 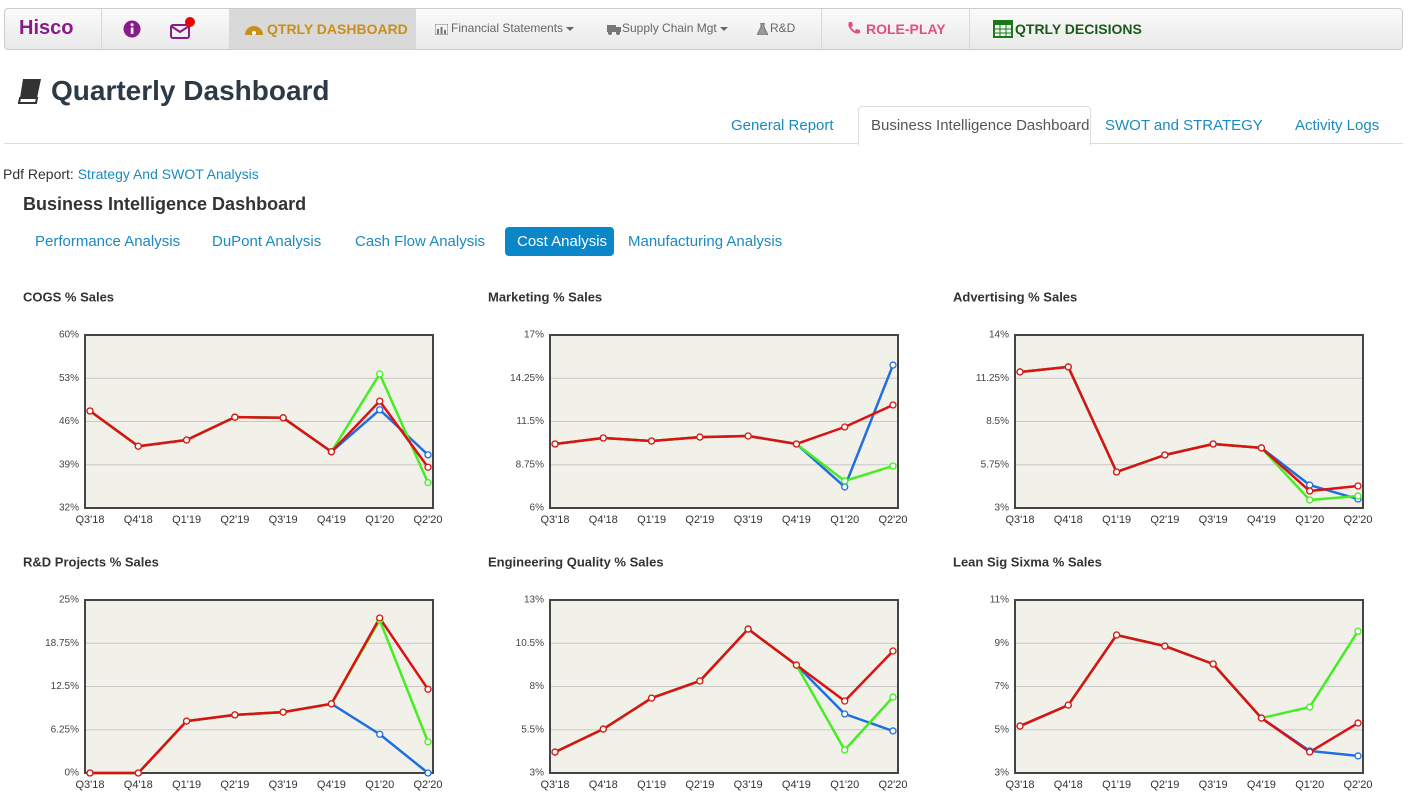 What do you see at coordinates (183, 29) in the screenshot?
I see `mail-icon` at bounding box center [183, 29].